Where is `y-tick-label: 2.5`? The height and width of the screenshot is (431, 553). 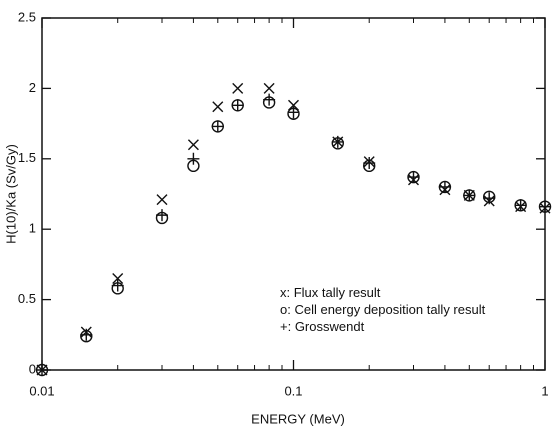 y-tick-label: 2.5 is located at coordinates (27, 16).